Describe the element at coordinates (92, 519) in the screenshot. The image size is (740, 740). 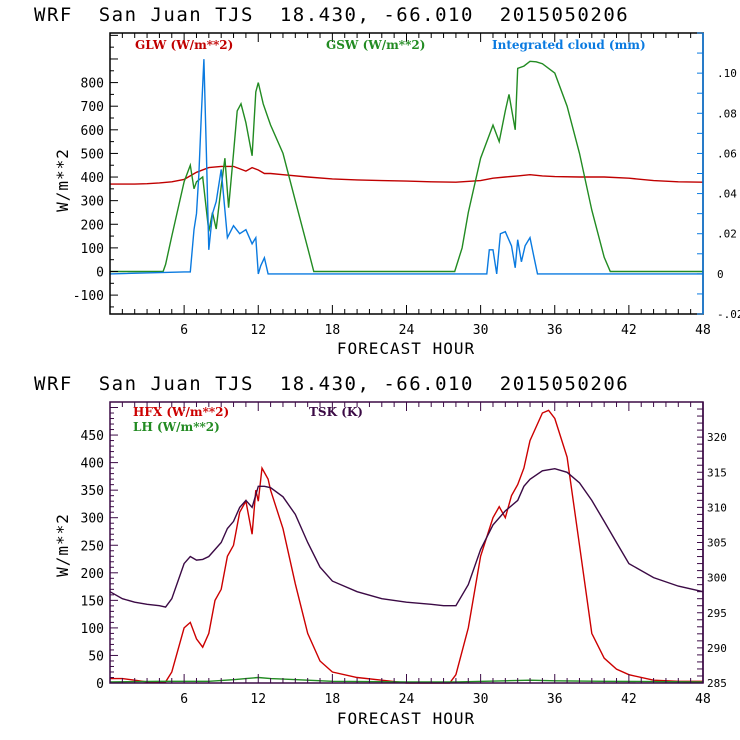
I see `bot-y-tick-label: 300` at that location.